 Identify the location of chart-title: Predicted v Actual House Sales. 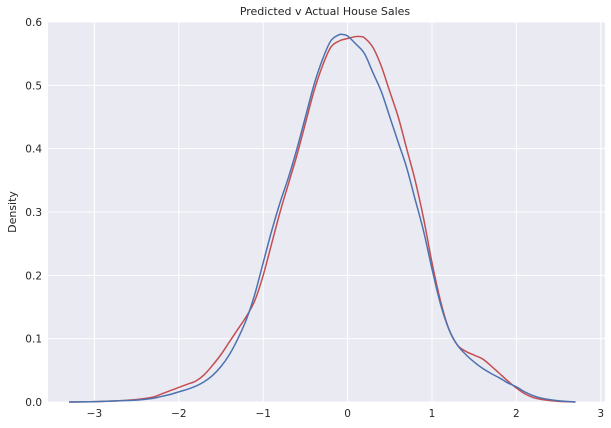
(325, 11).